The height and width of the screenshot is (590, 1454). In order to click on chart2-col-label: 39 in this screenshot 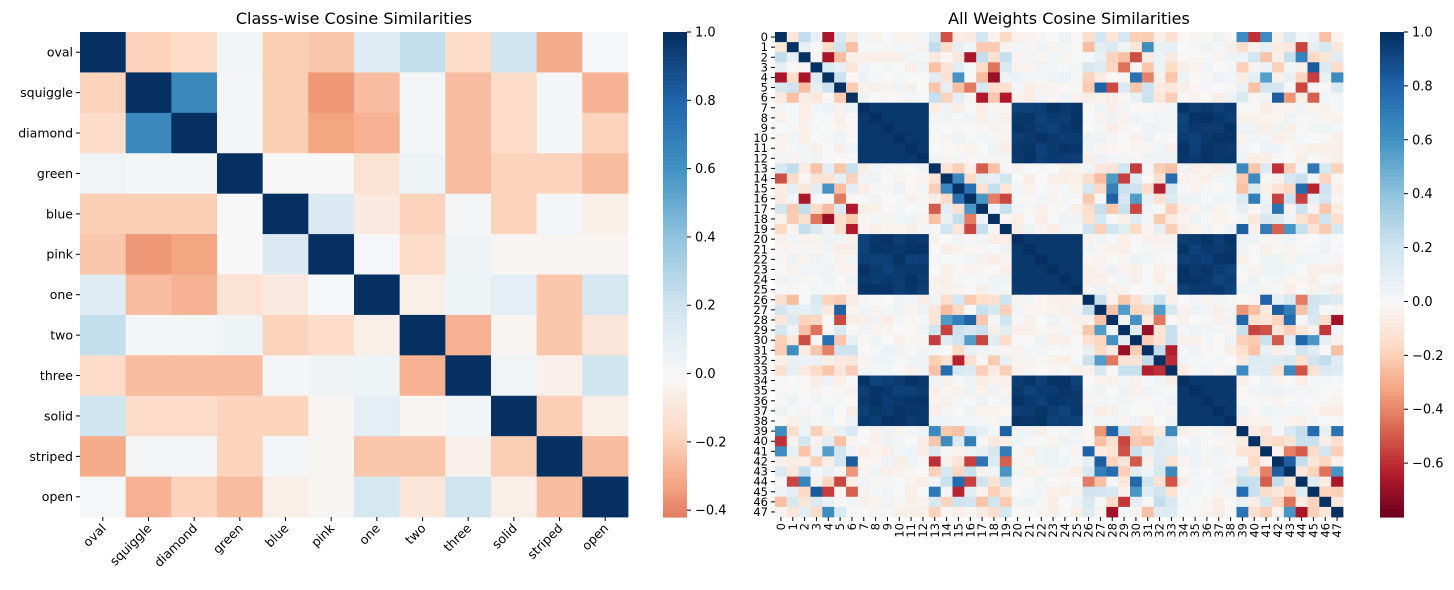, I will do `click(1242, 530)`.